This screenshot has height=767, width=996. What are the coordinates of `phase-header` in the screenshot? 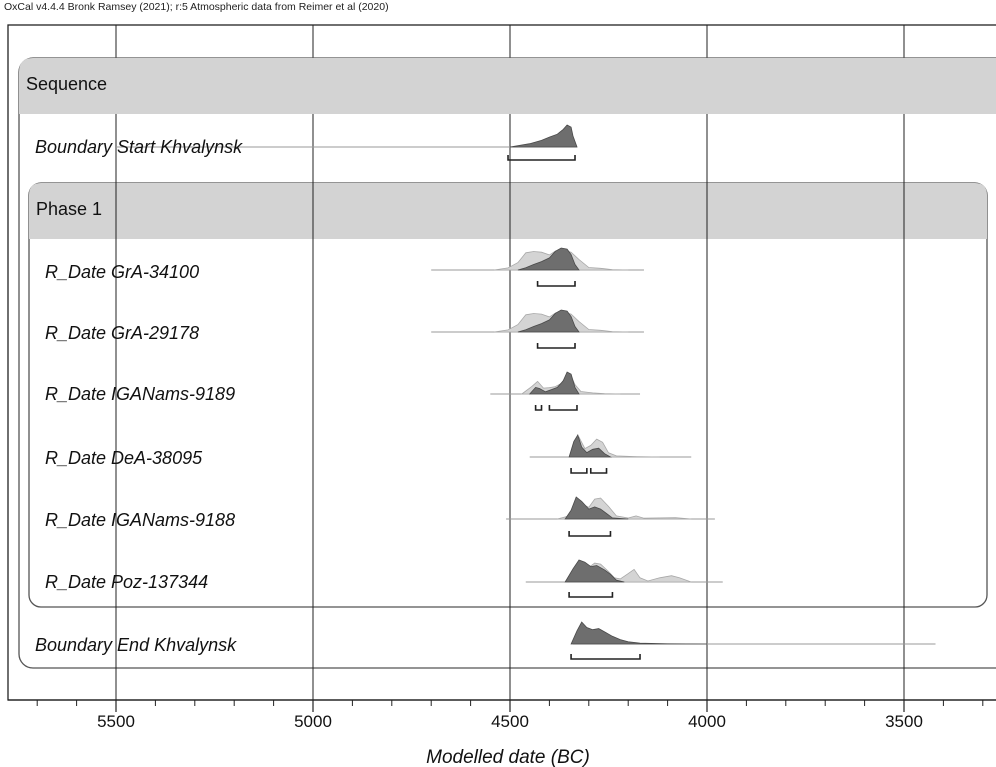 It's located at (508, 211).